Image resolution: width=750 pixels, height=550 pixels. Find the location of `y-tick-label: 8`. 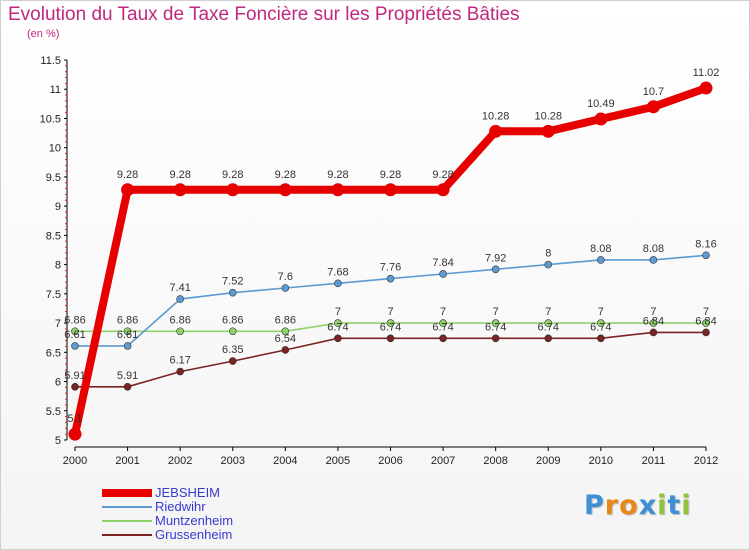

y-tick-label: 8 is located at coordinates (58, 266).